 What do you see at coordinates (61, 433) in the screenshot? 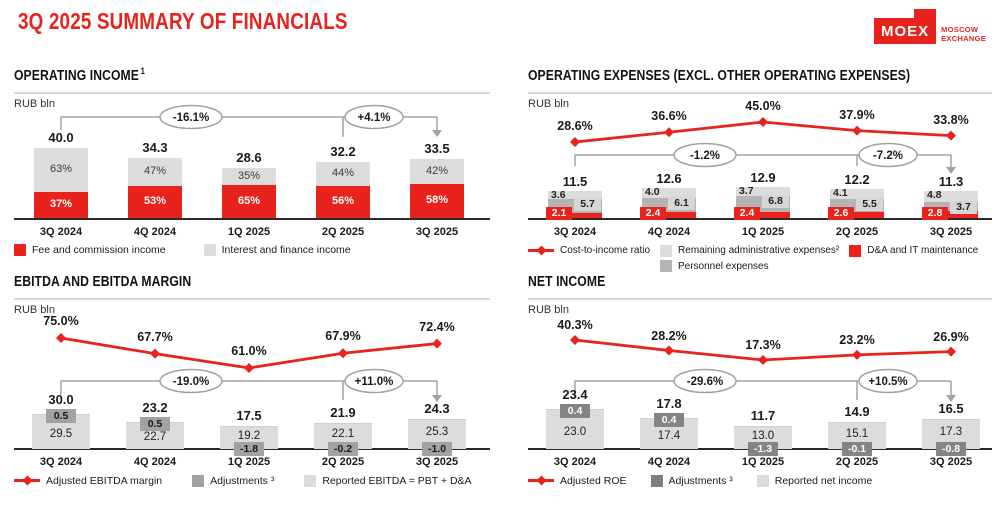
I see `reported-value-label: 29.5` at bounding box center [61, 433].